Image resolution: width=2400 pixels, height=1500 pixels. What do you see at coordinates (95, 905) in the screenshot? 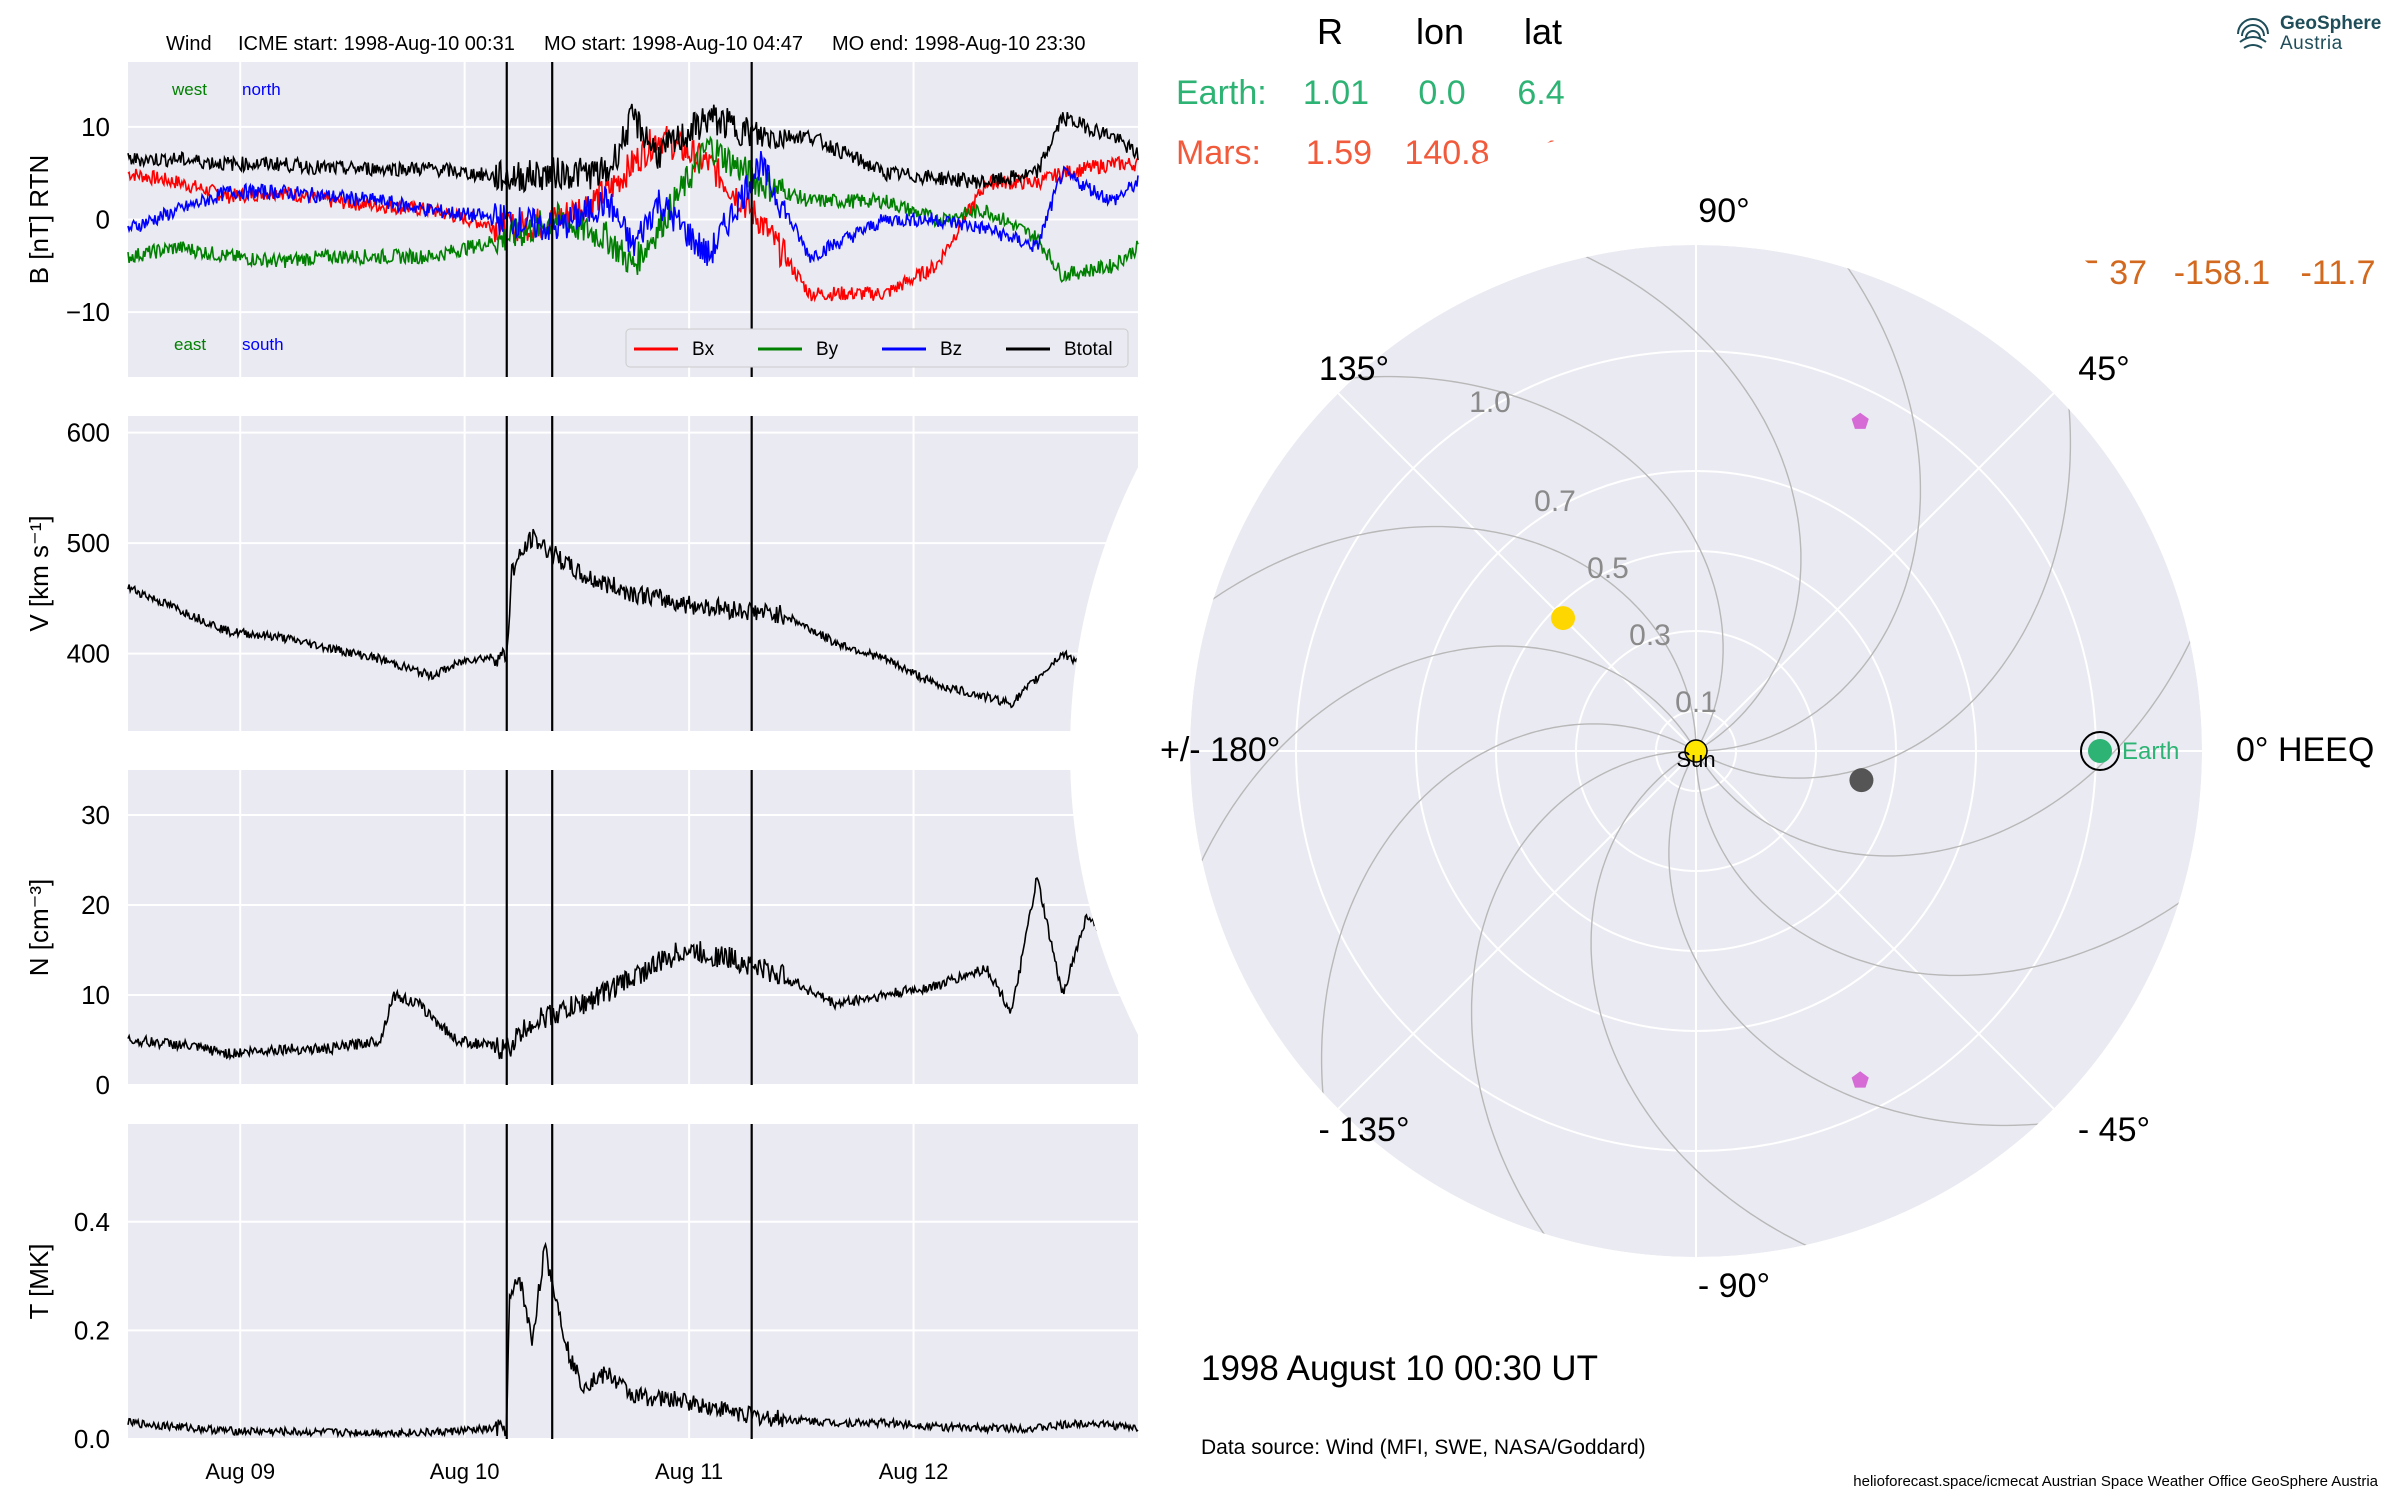
I see `y-tick-label: 20` at bounding box center [95, 905].